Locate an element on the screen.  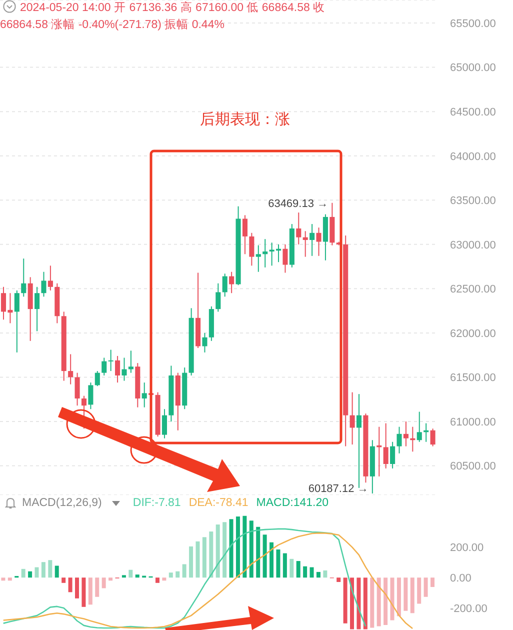
y-tick-label: 0.00 is located at coordinates (461, 578).